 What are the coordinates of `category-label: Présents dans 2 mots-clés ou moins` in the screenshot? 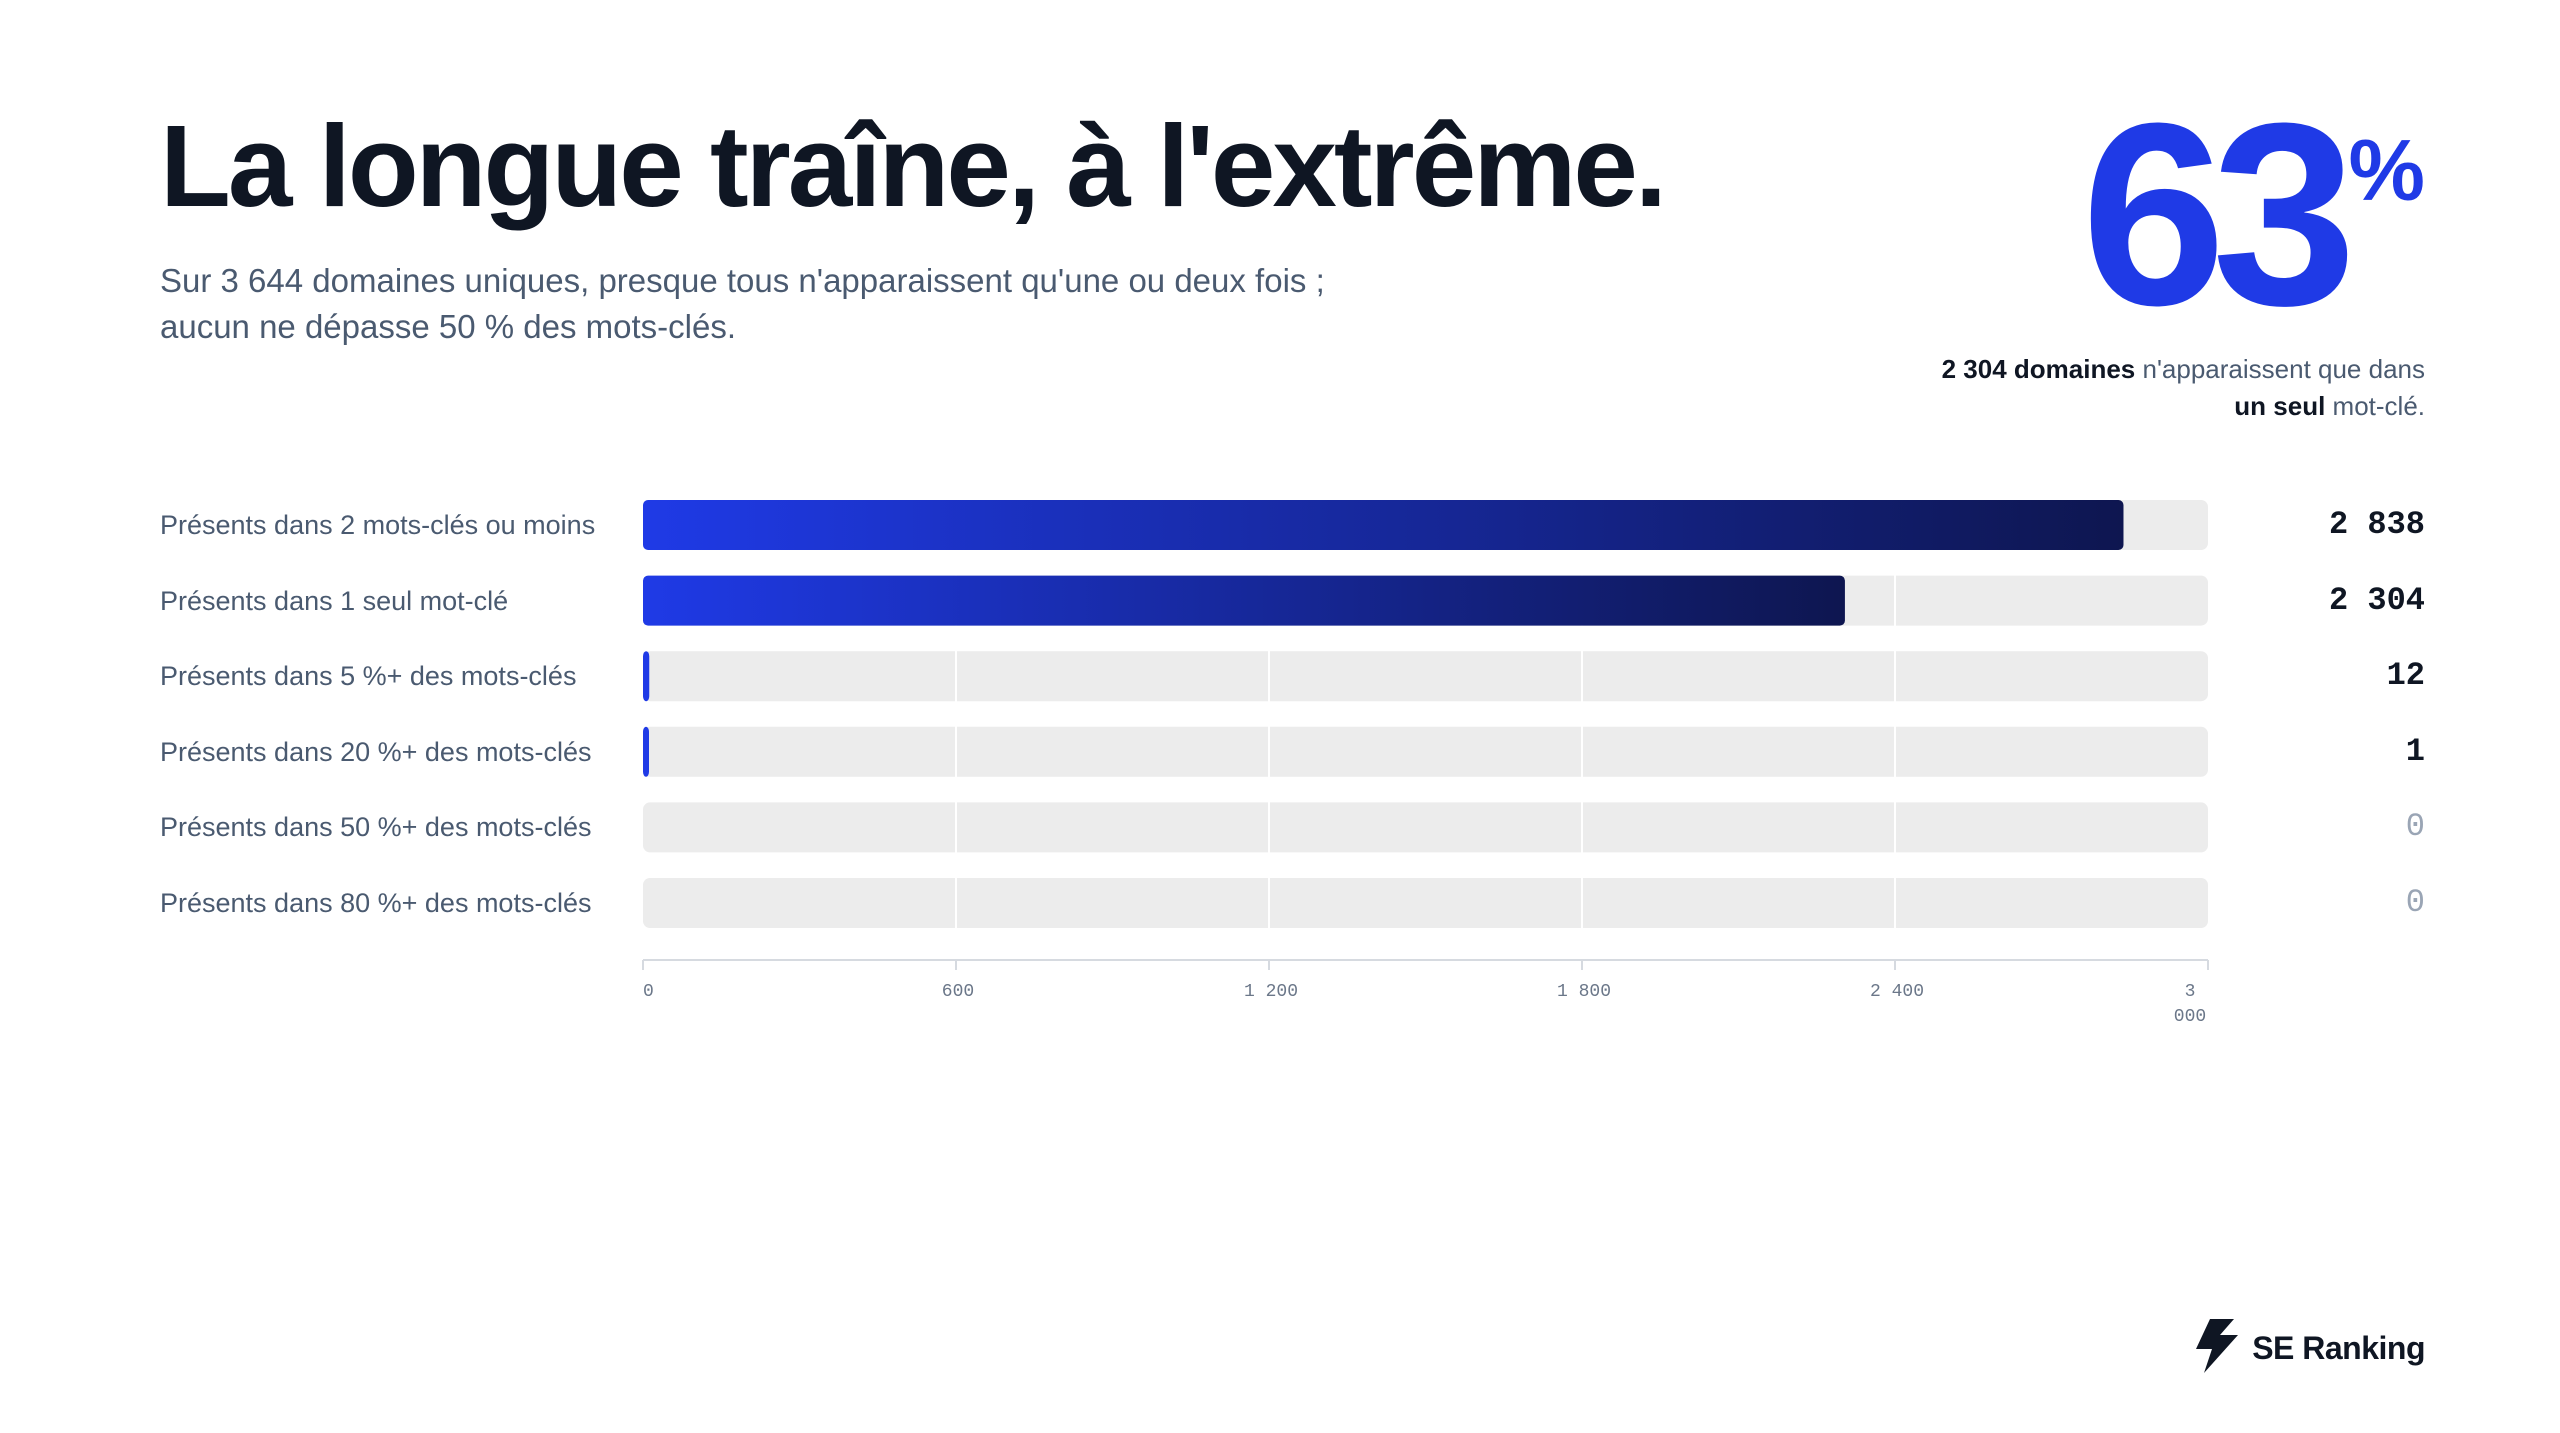 It's located at (378, 525).